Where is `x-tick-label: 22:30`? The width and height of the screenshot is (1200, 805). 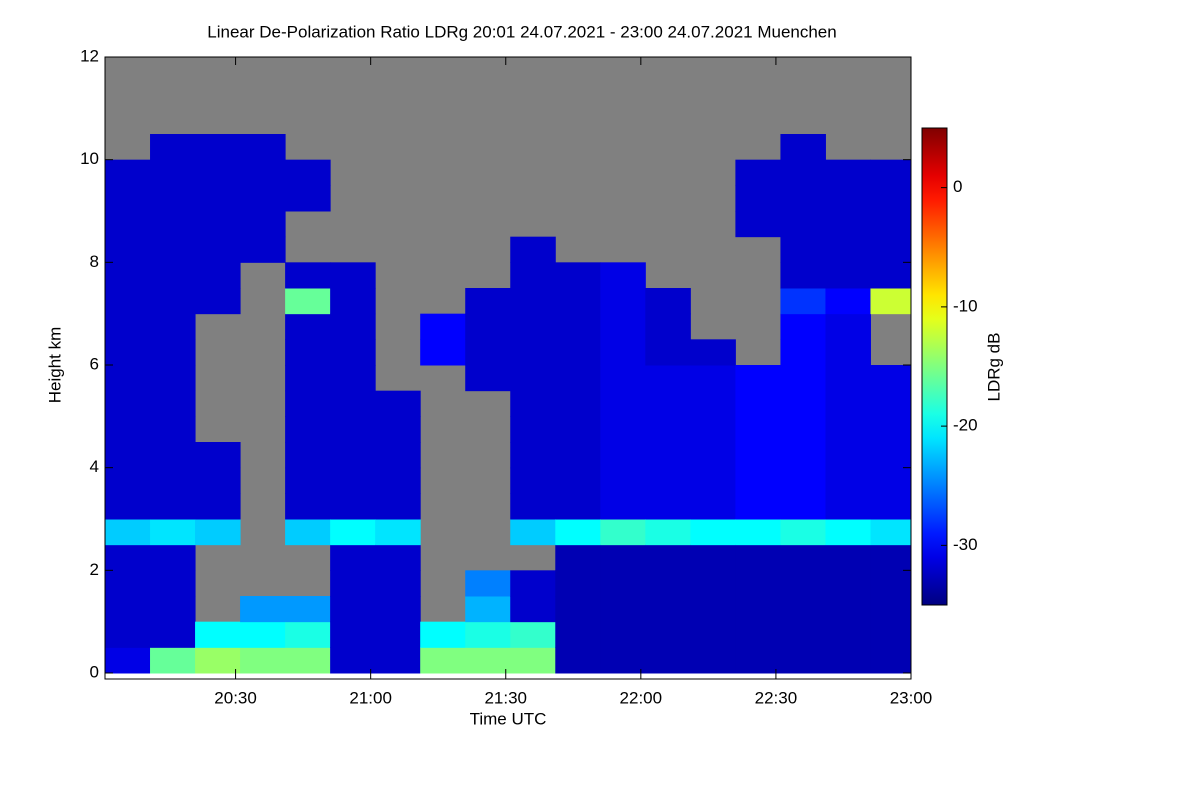
x-tick-label: 22:30 is located at coordinates (776, 697).